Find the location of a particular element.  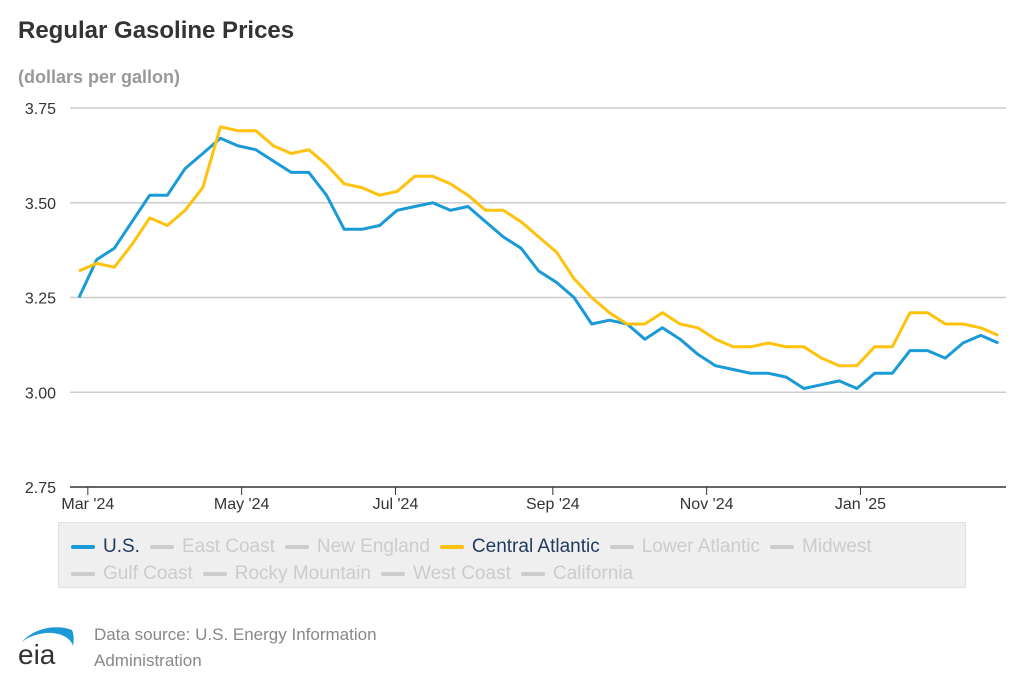

legend-item-new-england: New England is located at coordinates (357, 547).